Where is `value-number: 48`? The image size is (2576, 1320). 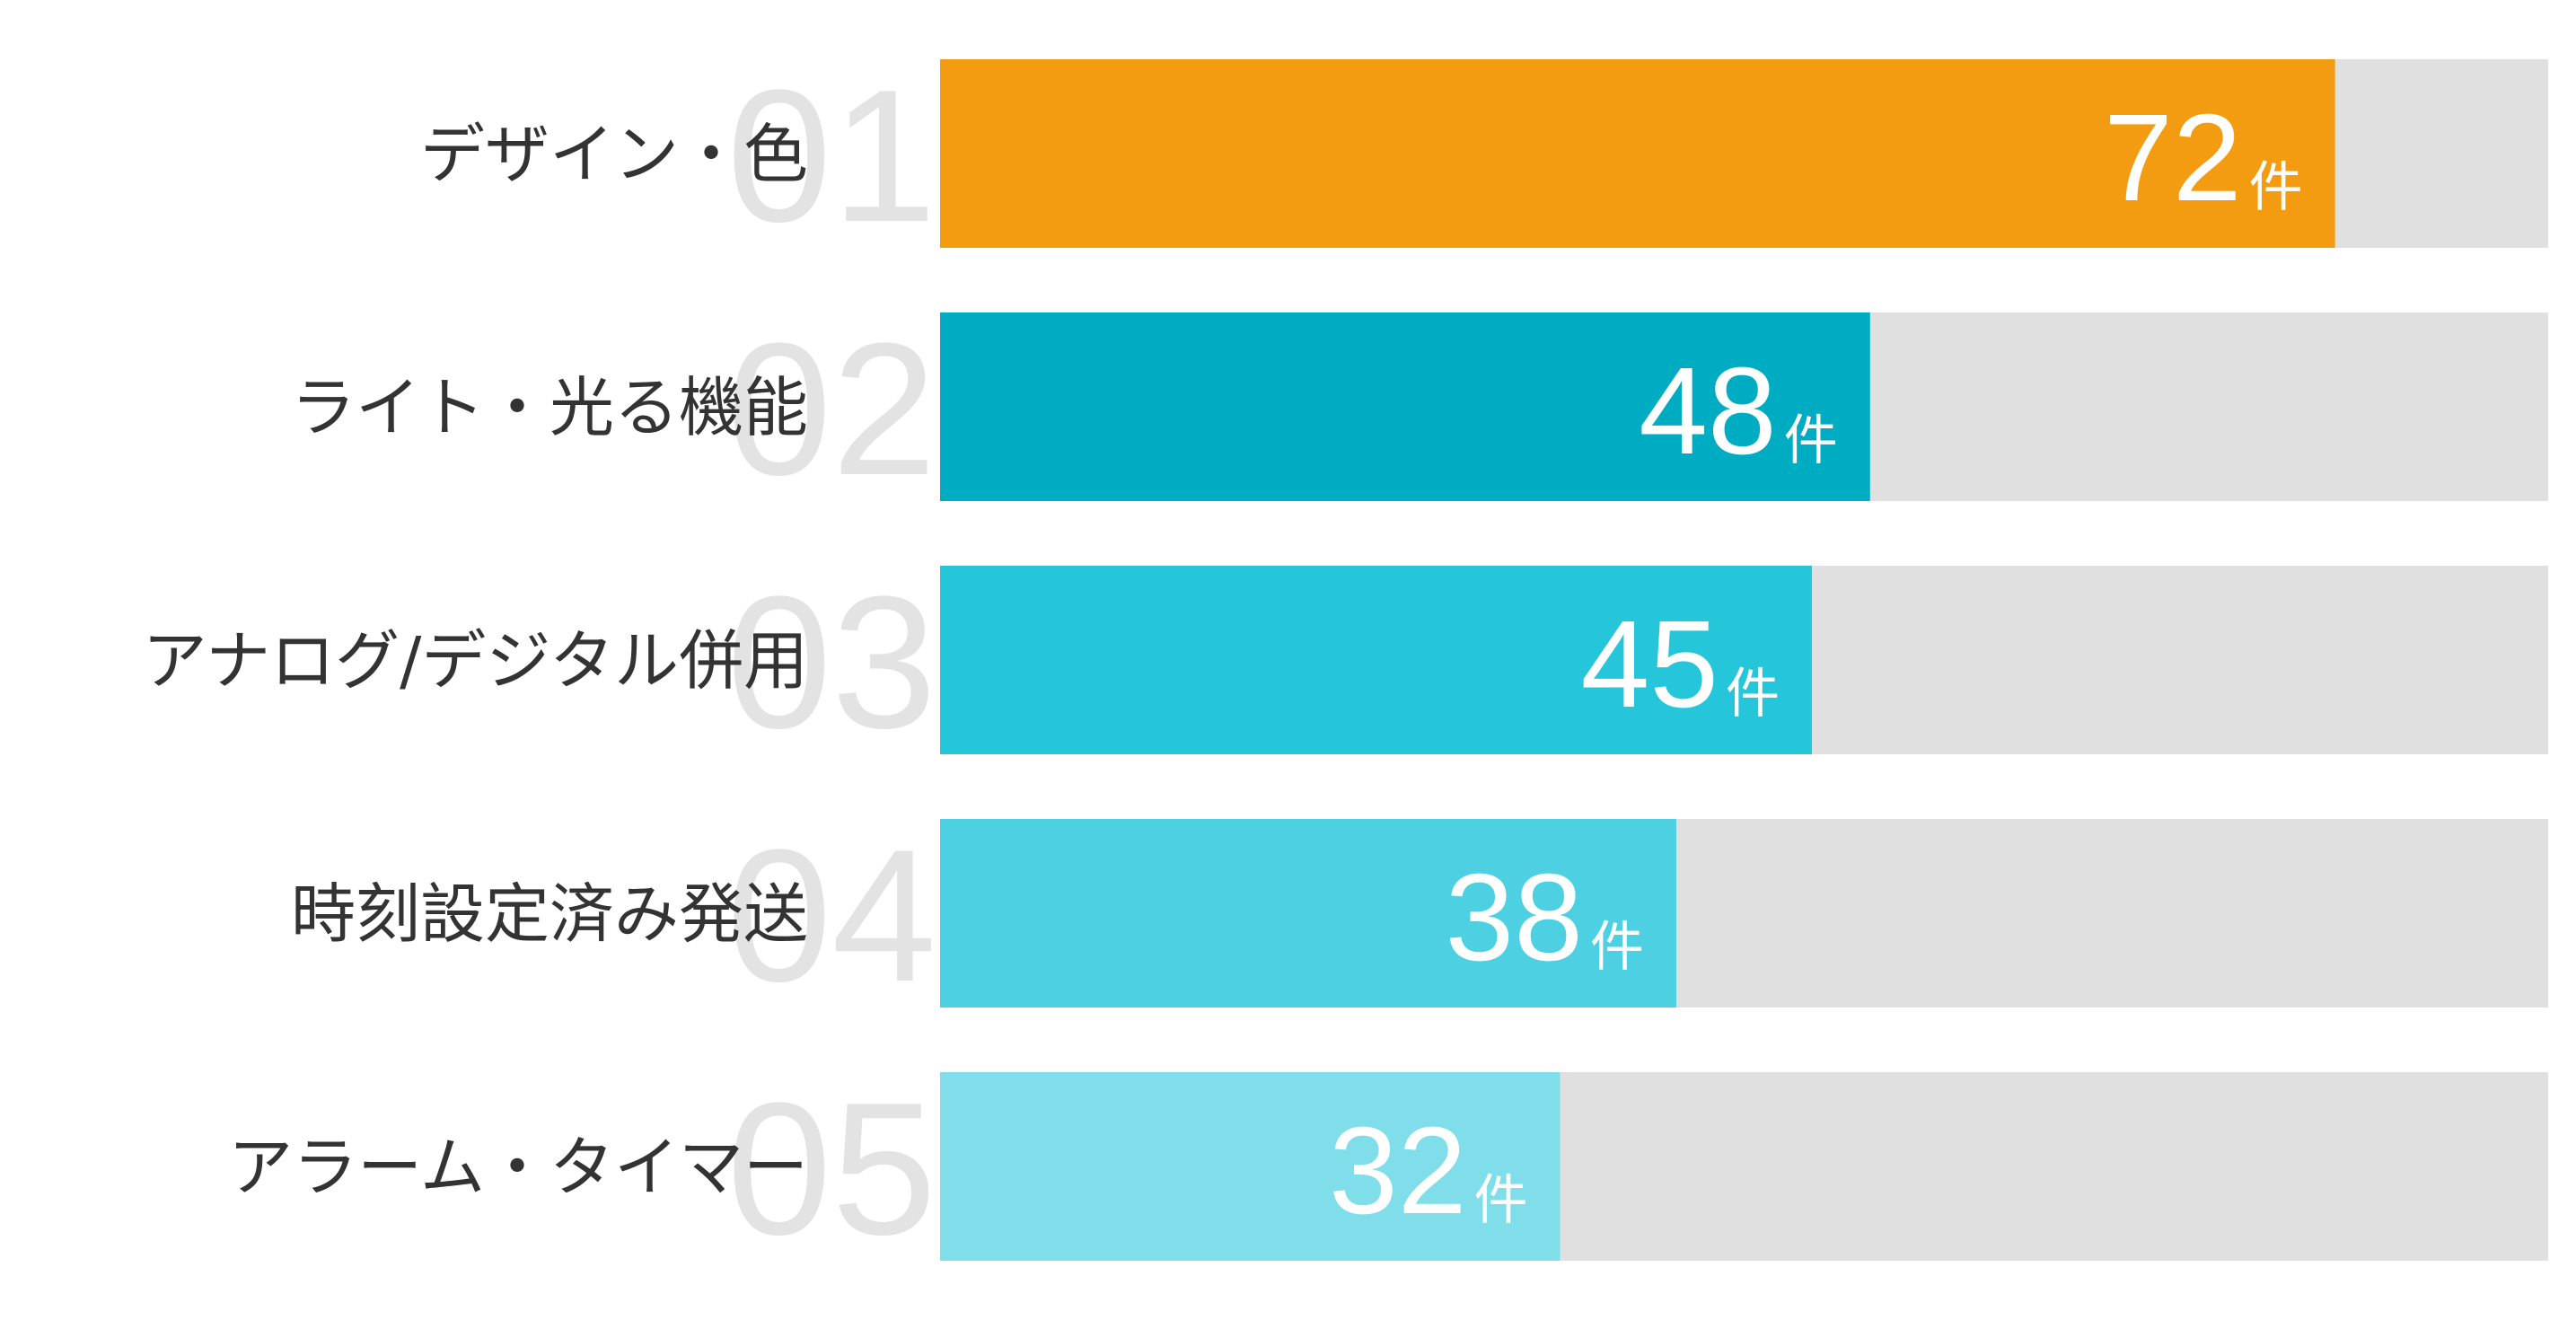 value-number: 48 is located at coordinates (1708, 411).